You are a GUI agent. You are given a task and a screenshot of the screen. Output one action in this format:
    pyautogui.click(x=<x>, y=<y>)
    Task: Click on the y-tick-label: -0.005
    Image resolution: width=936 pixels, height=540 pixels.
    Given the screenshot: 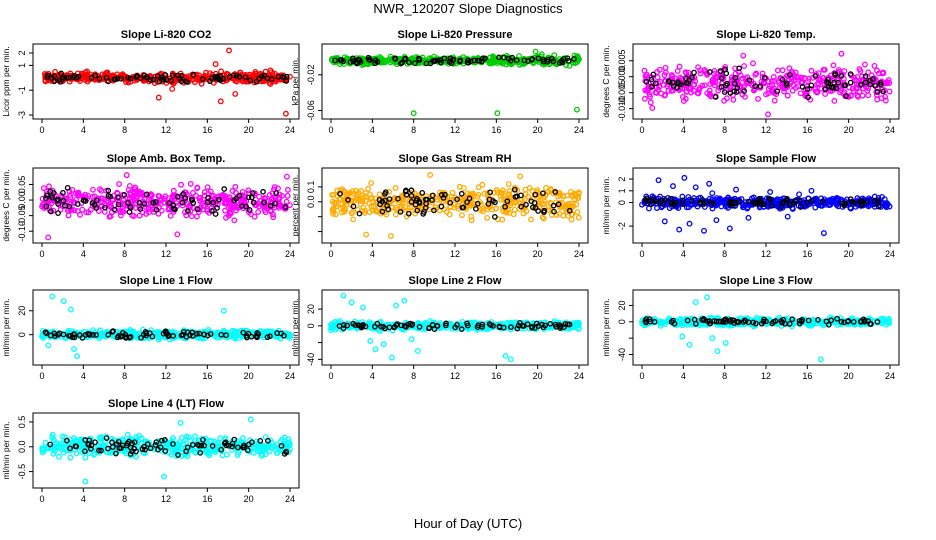 What is the action you would take?
    pyautogui.click(x=622, y=93)
    